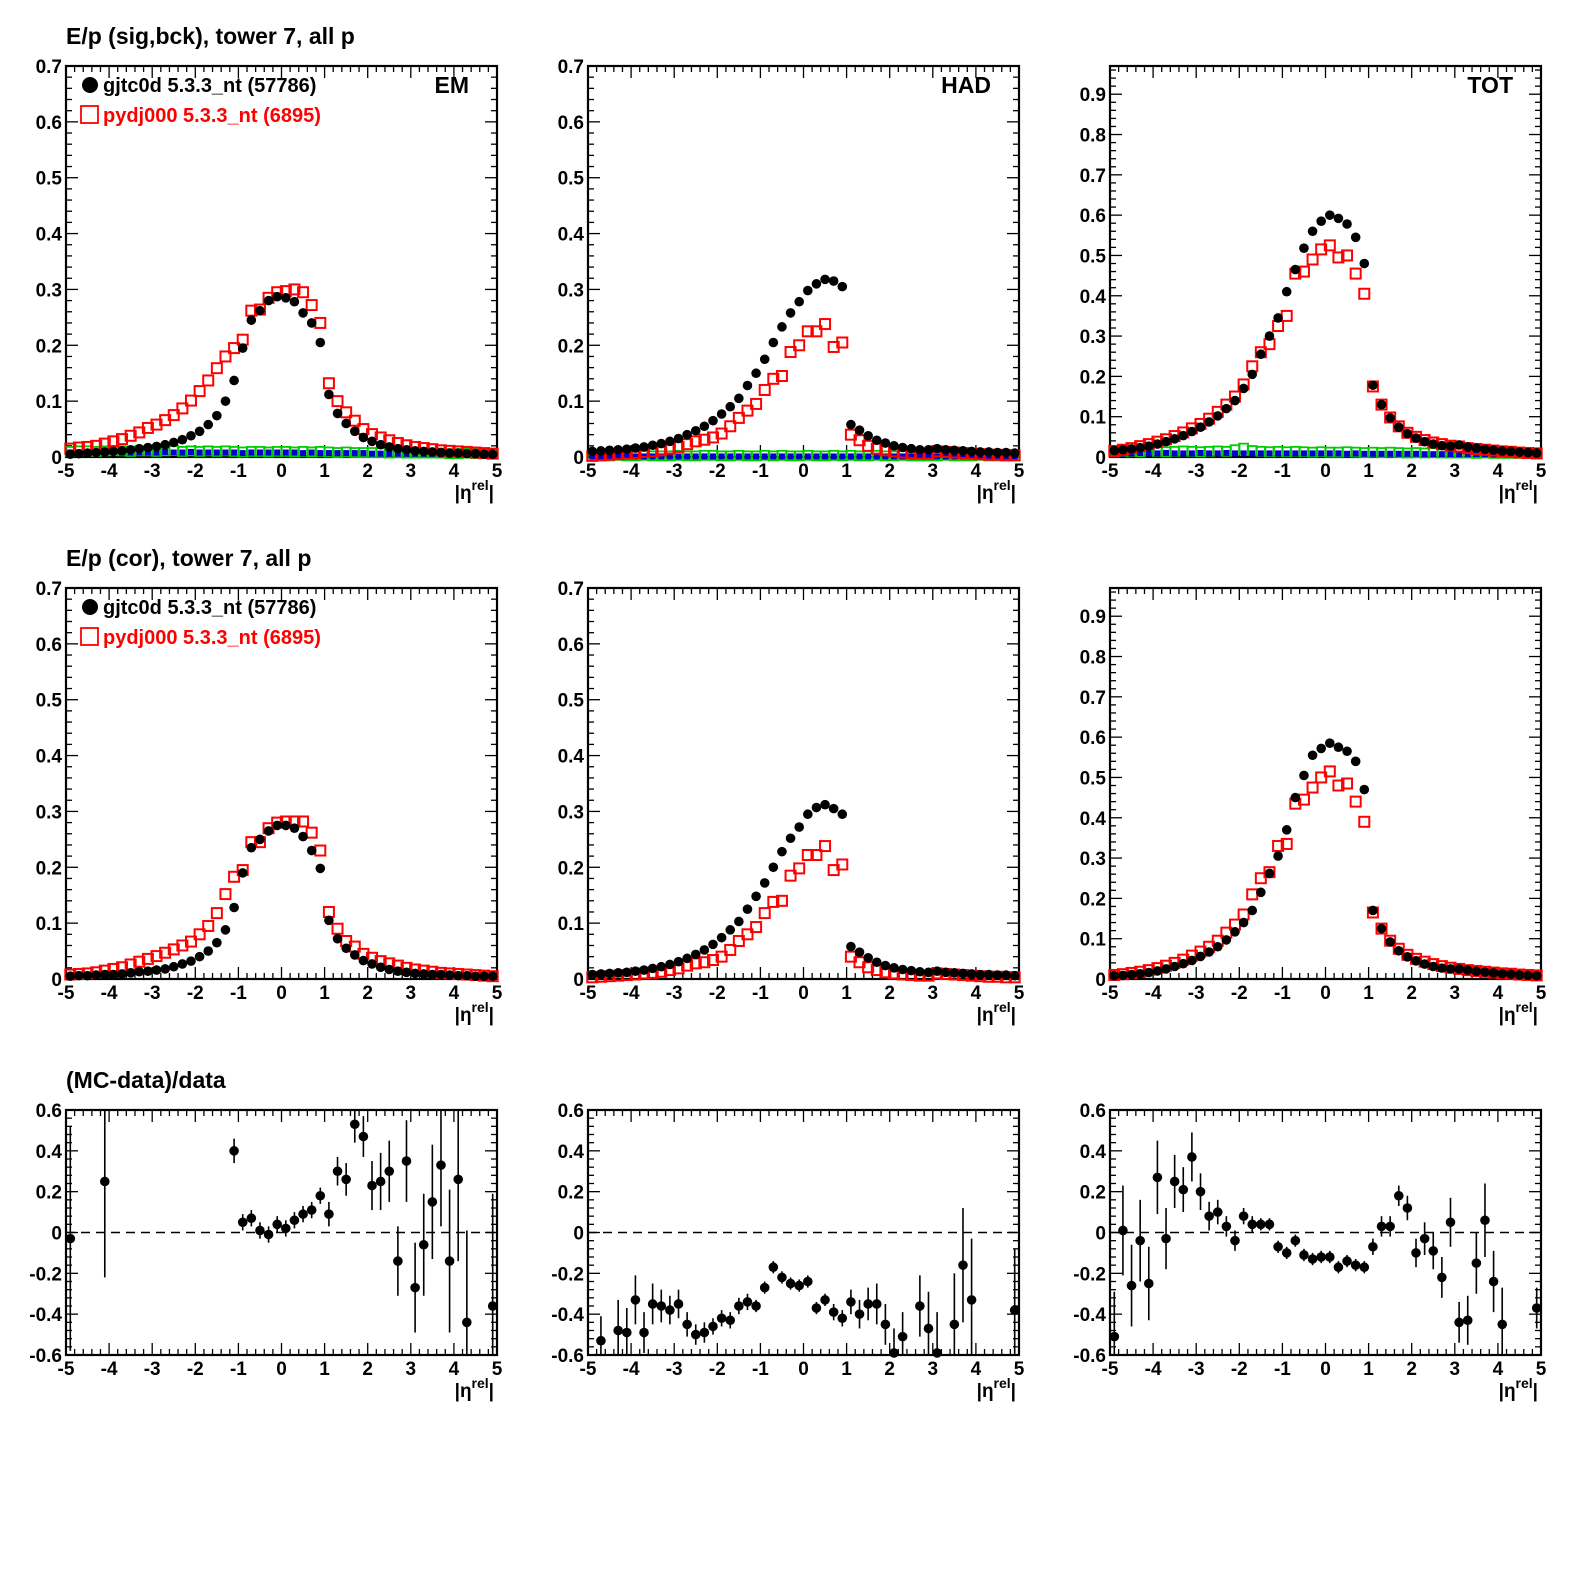 The image size is (1575, 1575). Describe the element at coordinates (1100, 1234) in the screenshot. I see `y-tick-label: 0` at that location.